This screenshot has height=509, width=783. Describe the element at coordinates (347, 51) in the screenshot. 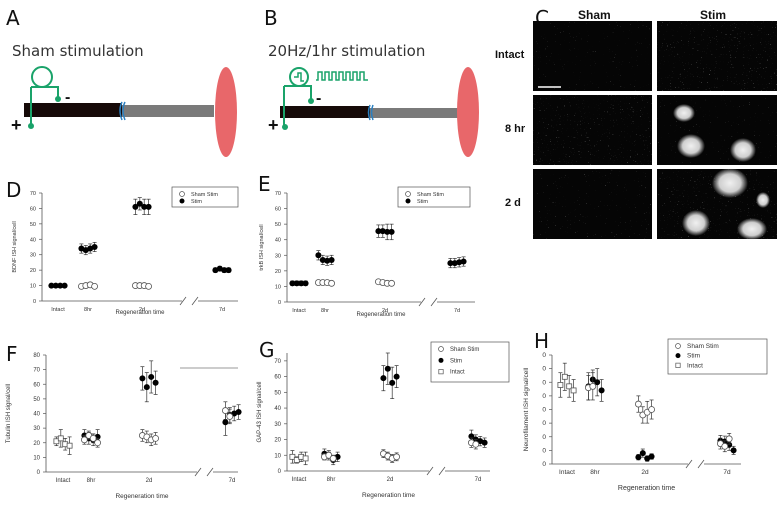

I see `panel-b-title: 20Hz/1hr stimulation` at that location.